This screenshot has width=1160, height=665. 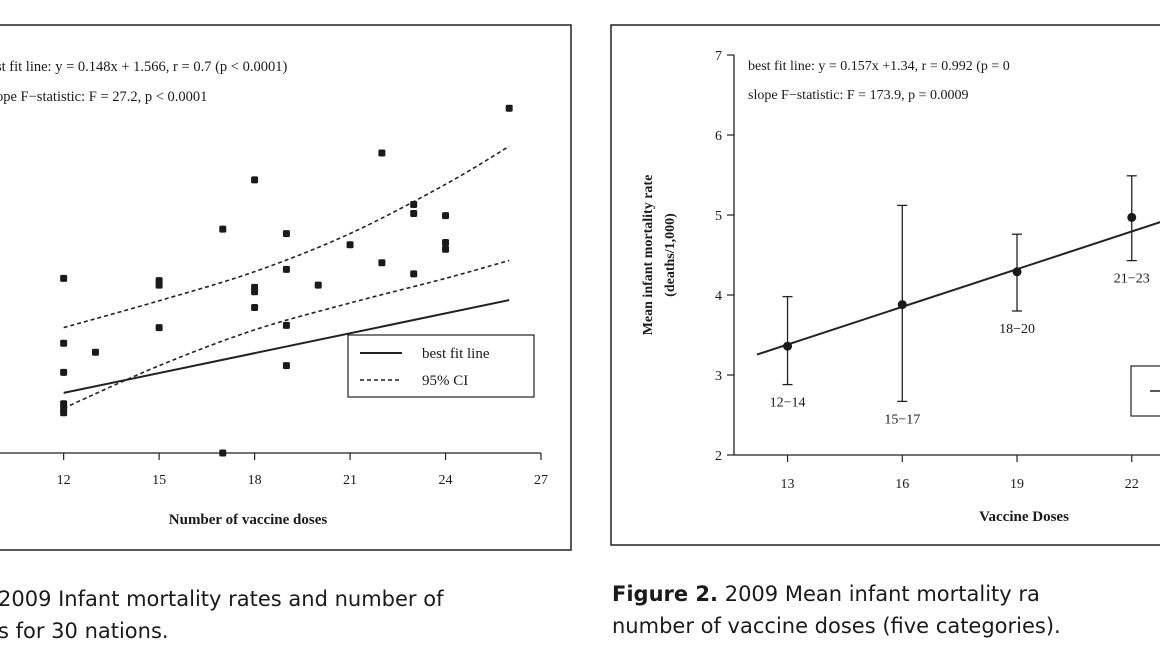 What do you see at coordinates (286, 346) in the screenshot?
I see `figure-1-best-fit-line` at bounding box center [286, 346].